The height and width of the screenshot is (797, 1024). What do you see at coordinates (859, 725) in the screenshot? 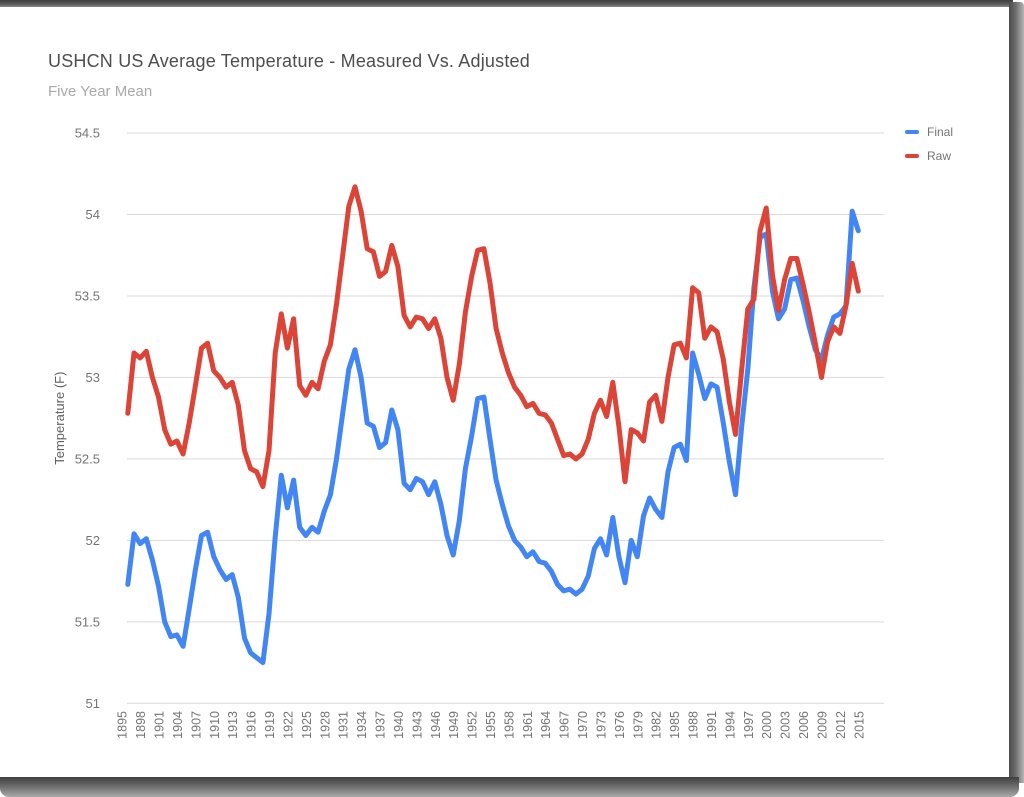
I see `x-tick-label: 2015` at bounding box center [859, 725].